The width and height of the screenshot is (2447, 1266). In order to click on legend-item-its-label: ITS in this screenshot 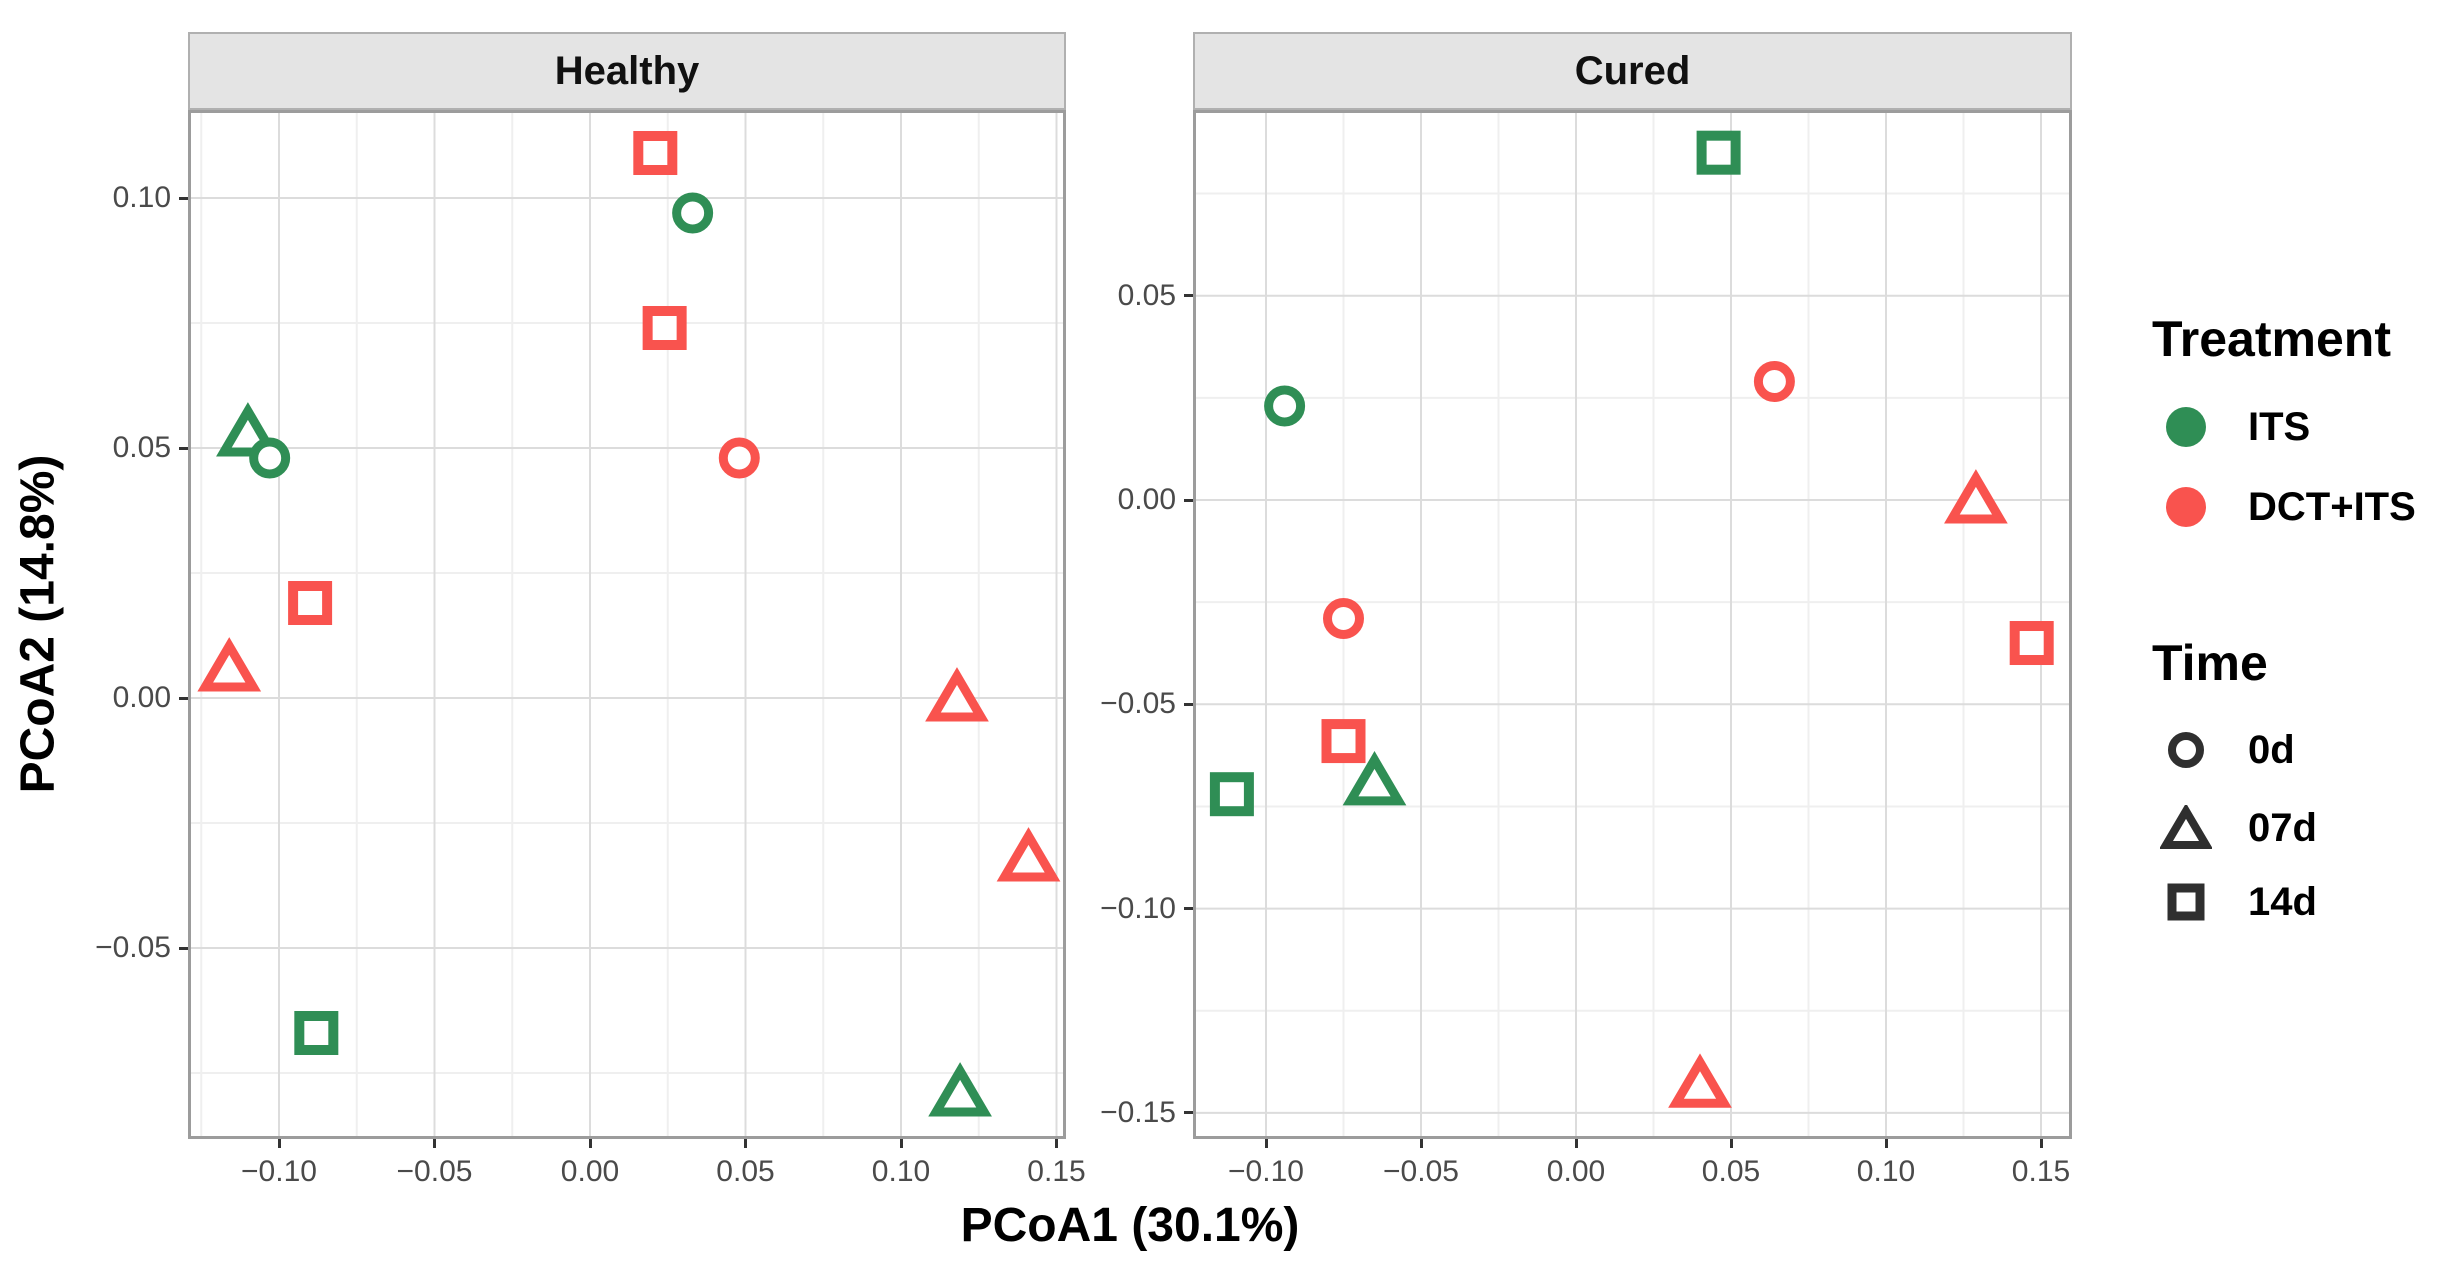, I will do `click(2279, 426)`.